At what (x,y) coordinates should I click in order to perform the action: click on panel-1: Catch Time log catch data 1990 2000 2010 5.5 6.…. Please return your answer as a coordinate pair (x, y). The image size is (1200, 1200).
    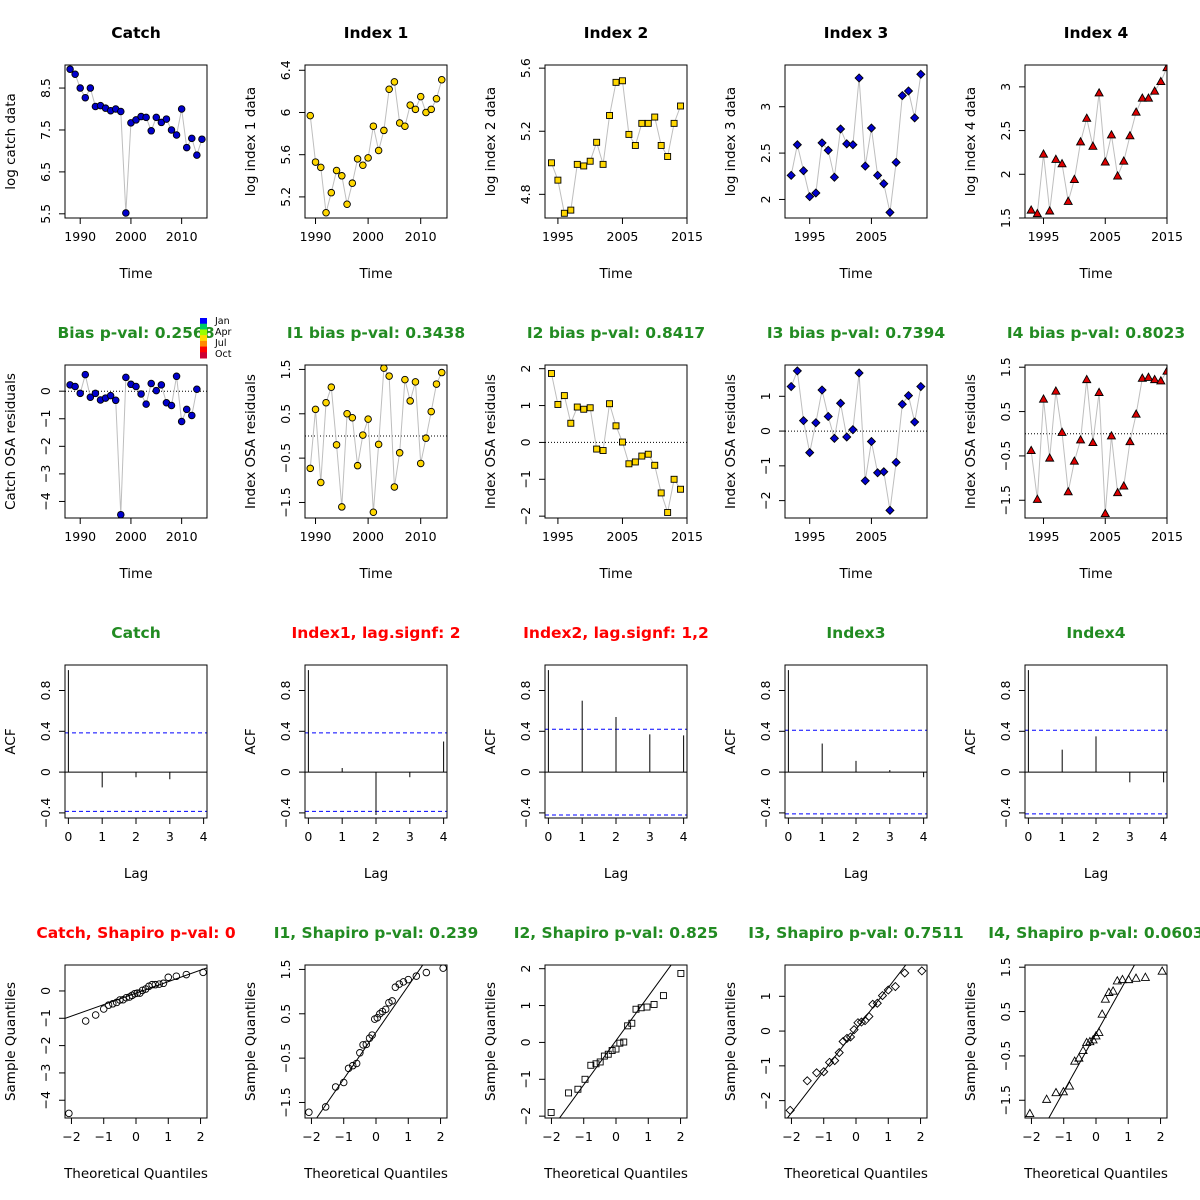
    Looking at the image, I should click on (105, 153).